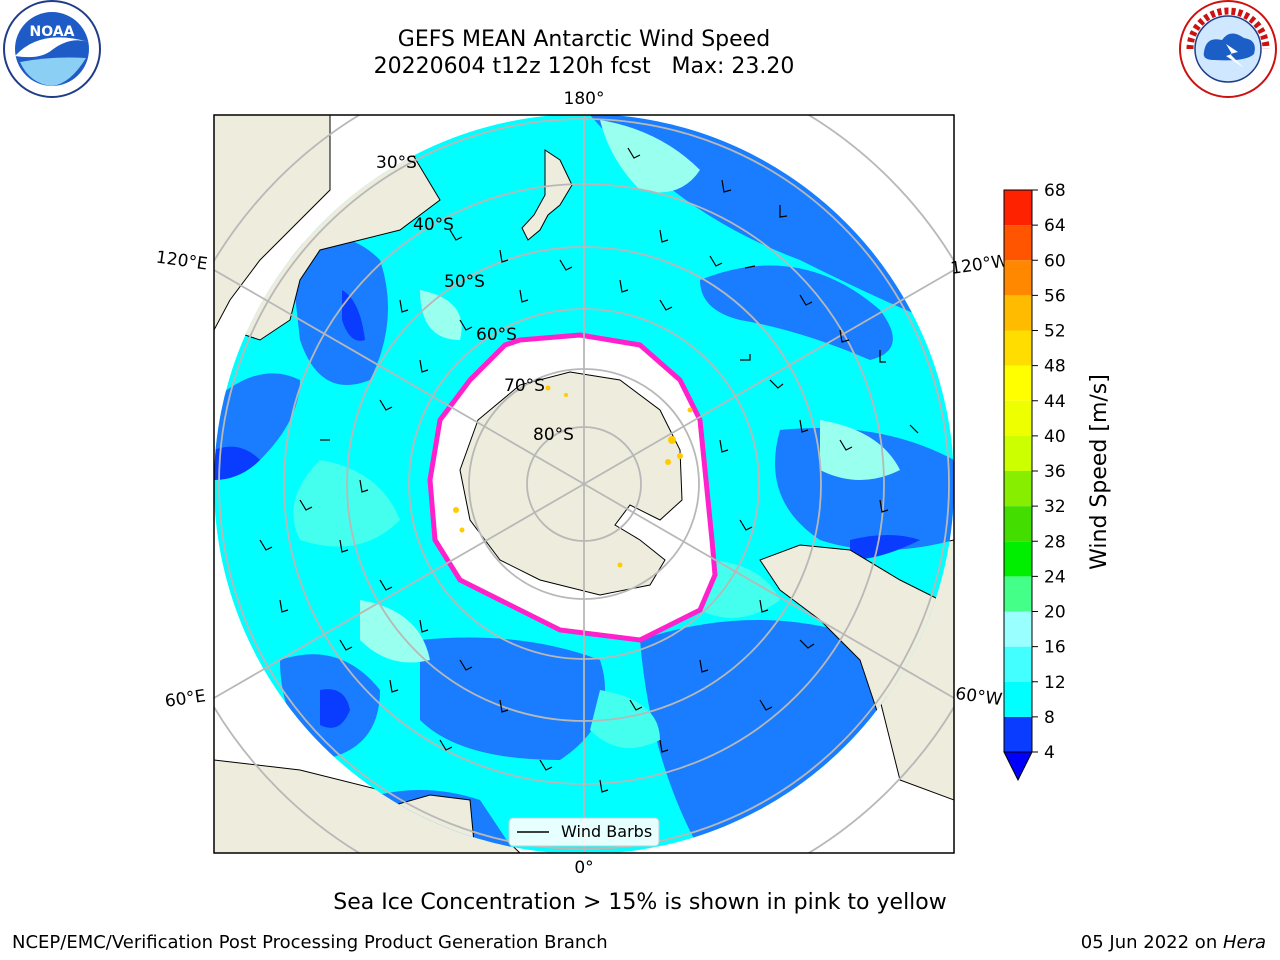 This screenshot has height=960, width=1280. I want to click on colorbar-tick-label: 40, so click(1055, 437).